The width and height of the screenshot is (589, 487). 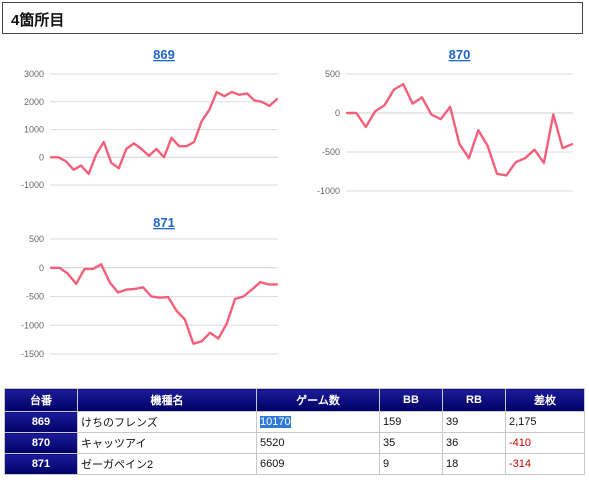 I want to click on chart-870: 870 -1000 -500 0 500, so click(x=445, y=121).